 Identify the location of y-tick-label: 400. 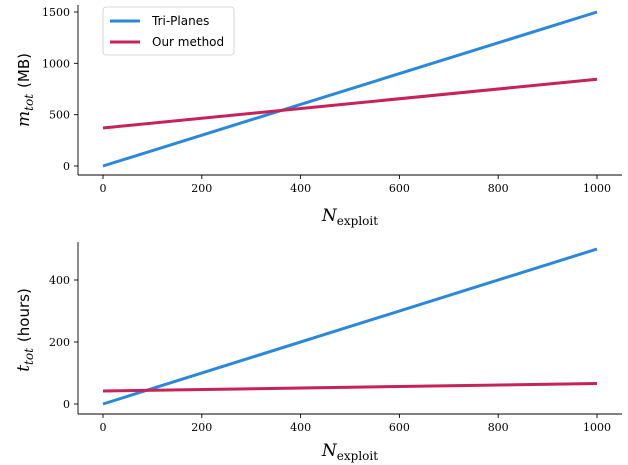
(59, 280).